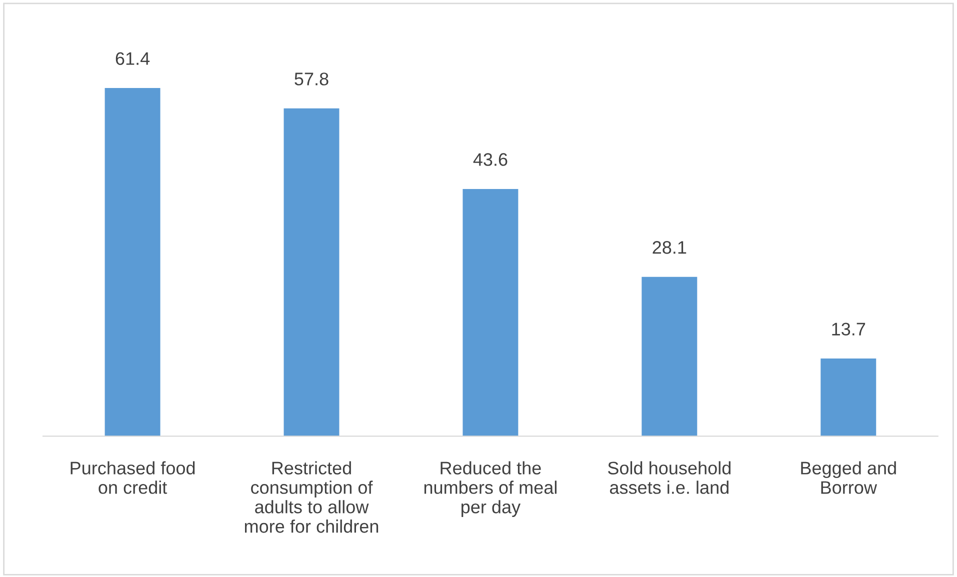  I want to click on x-tick-label: Restricted consumption of adults to allow more for children, so click(311, 497).